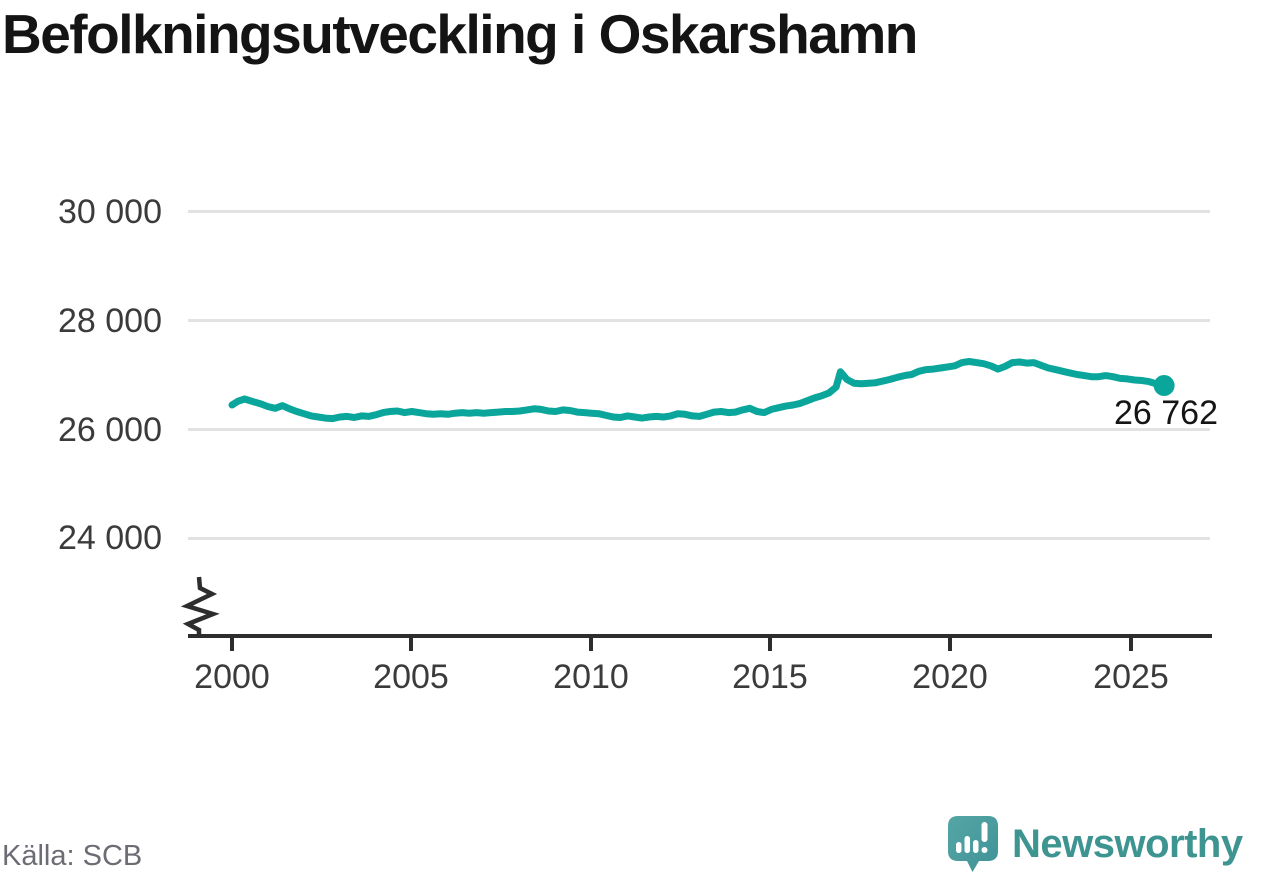 The image size is (1262, 879). What do you see at coordinates (770, 677) in the screenshot?
I see `x-tick-label: 2015` at bounding box center [770, 677].